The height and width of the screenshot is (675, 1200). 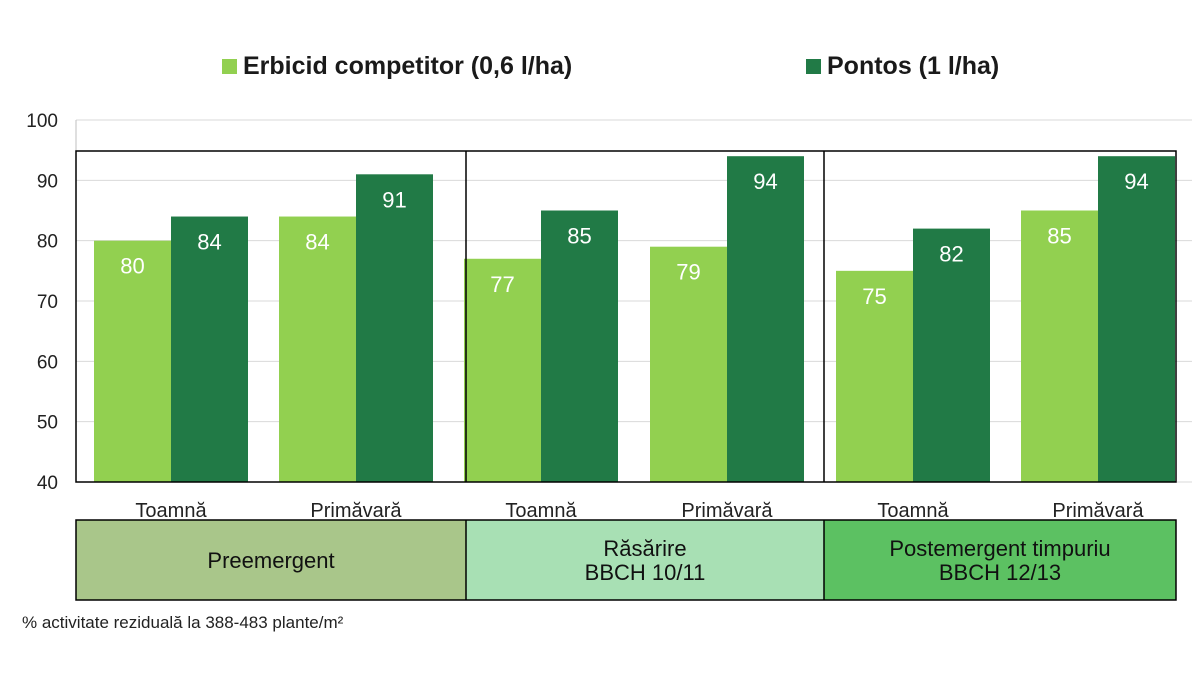 What do you see at coordinates (47, 423) in the screenshot?
I see `y-tick-label: 50` at bounding box center [47, 423].